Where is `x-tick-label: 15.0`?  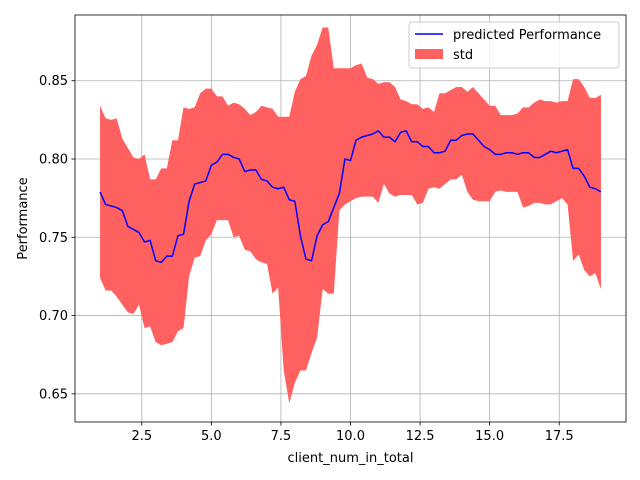 x-tick-label: 15.0 is located at coordinates (489, 436).